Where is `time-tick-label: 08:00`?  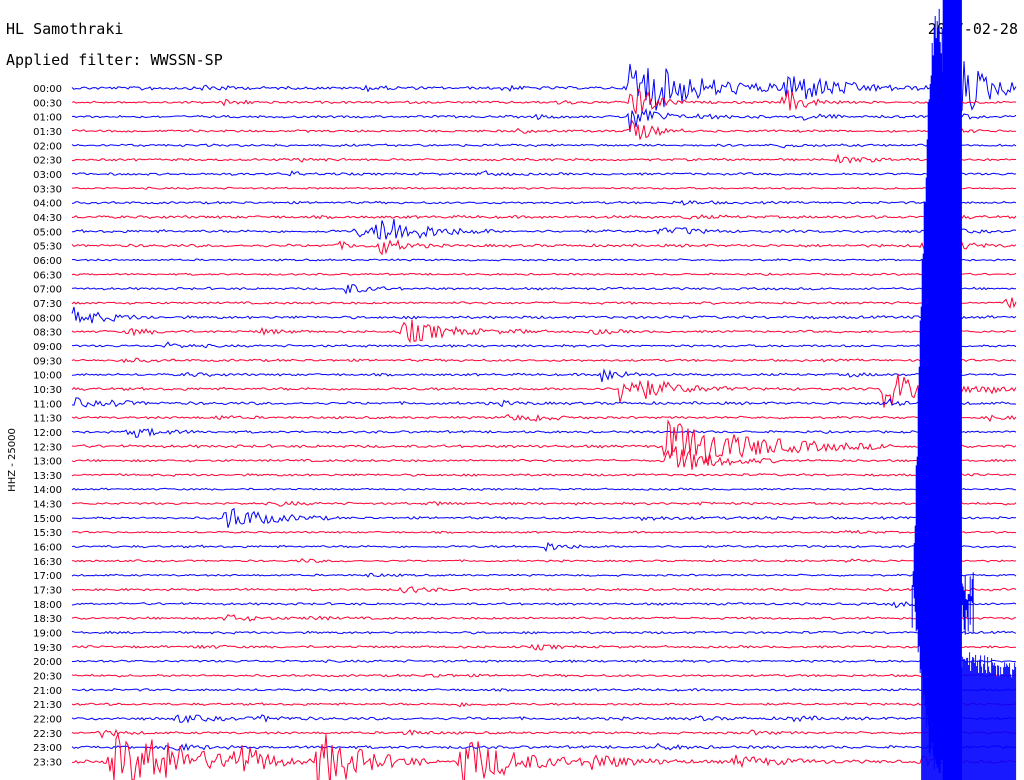
time-tick-label: 08:00 is located at coordinates (47, 318).